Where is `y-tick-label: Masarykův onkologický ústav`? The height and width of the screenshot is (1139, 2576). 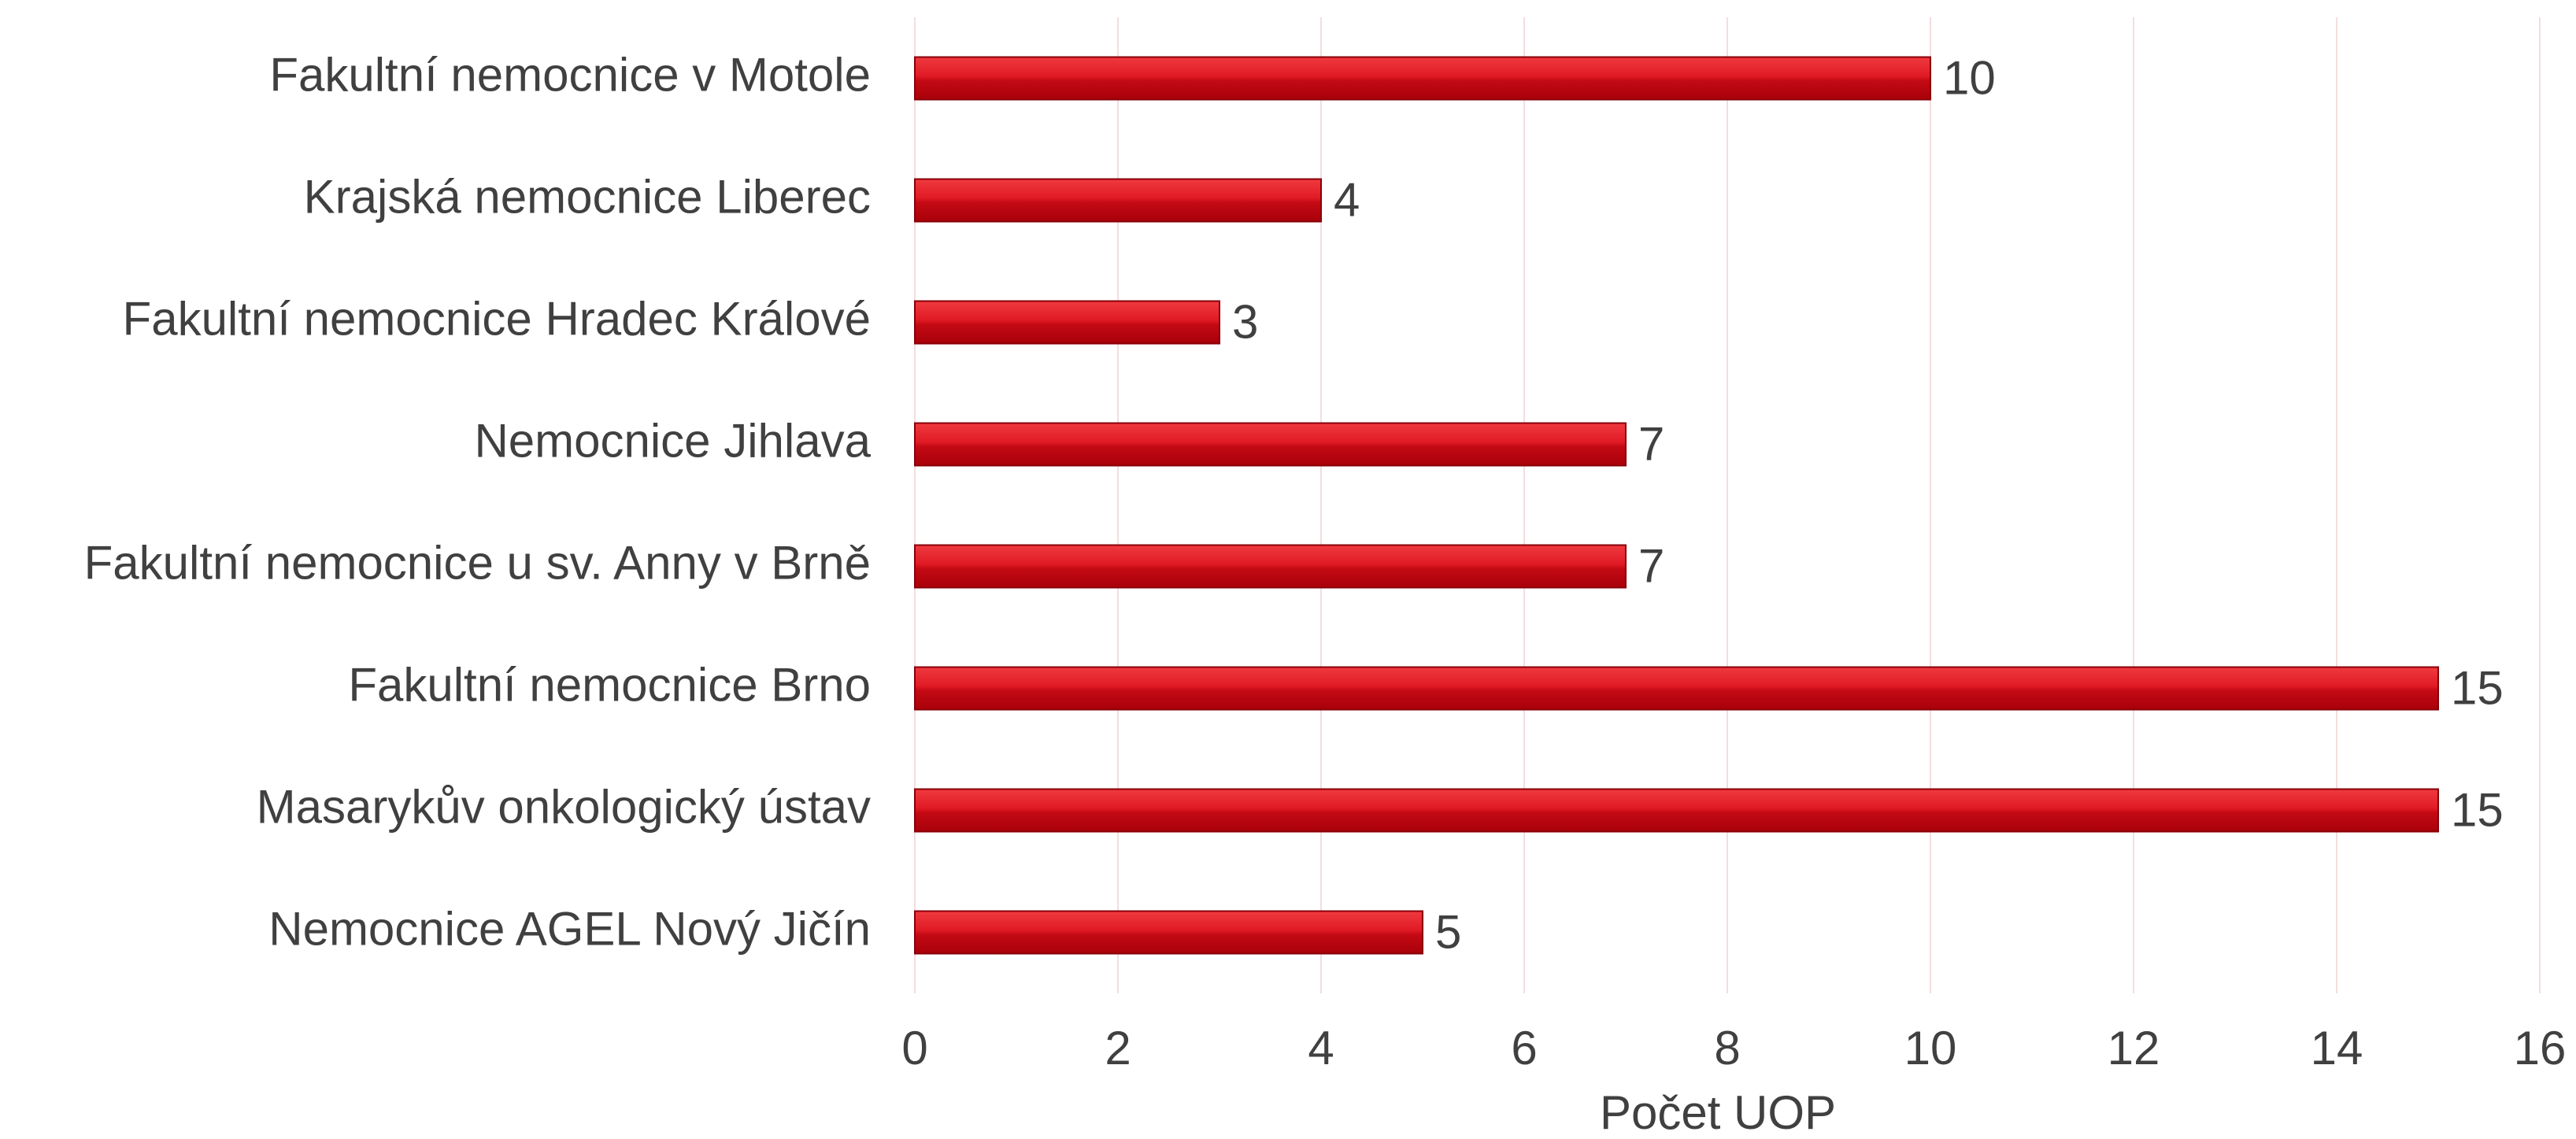
y-tick-label: Masarykův onkologický ústav is located at coordinates (564, 806).